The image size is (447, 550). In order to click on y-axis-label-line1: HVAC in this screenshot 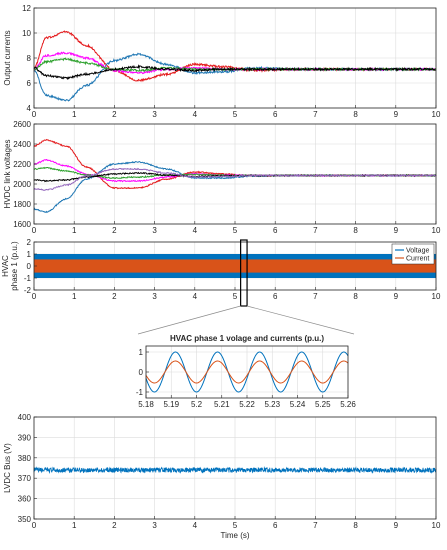, I will do `click(5, 266)`.